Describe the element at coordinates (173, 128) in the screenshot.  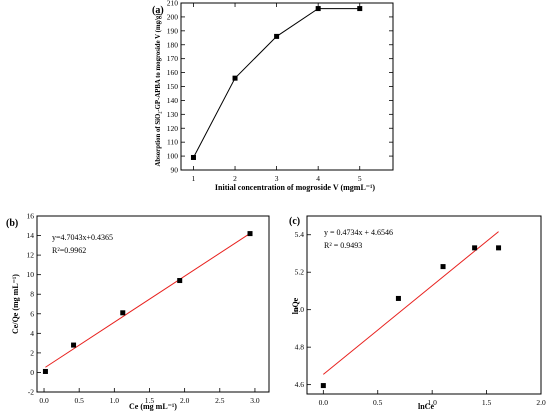
I see `y-tick-label: 120` at that location.